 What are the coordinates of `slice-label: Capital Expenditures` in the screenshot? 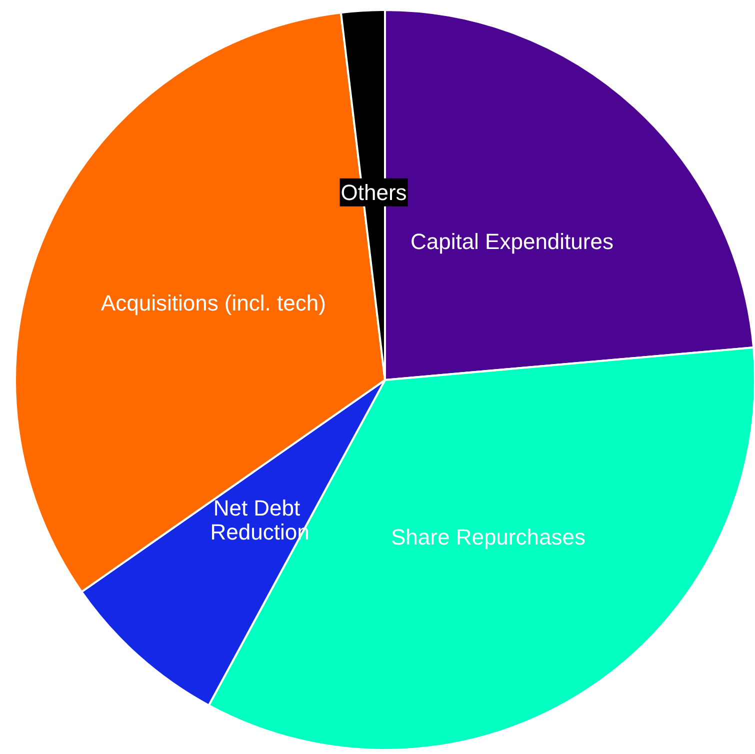 It's located at (512, 241).